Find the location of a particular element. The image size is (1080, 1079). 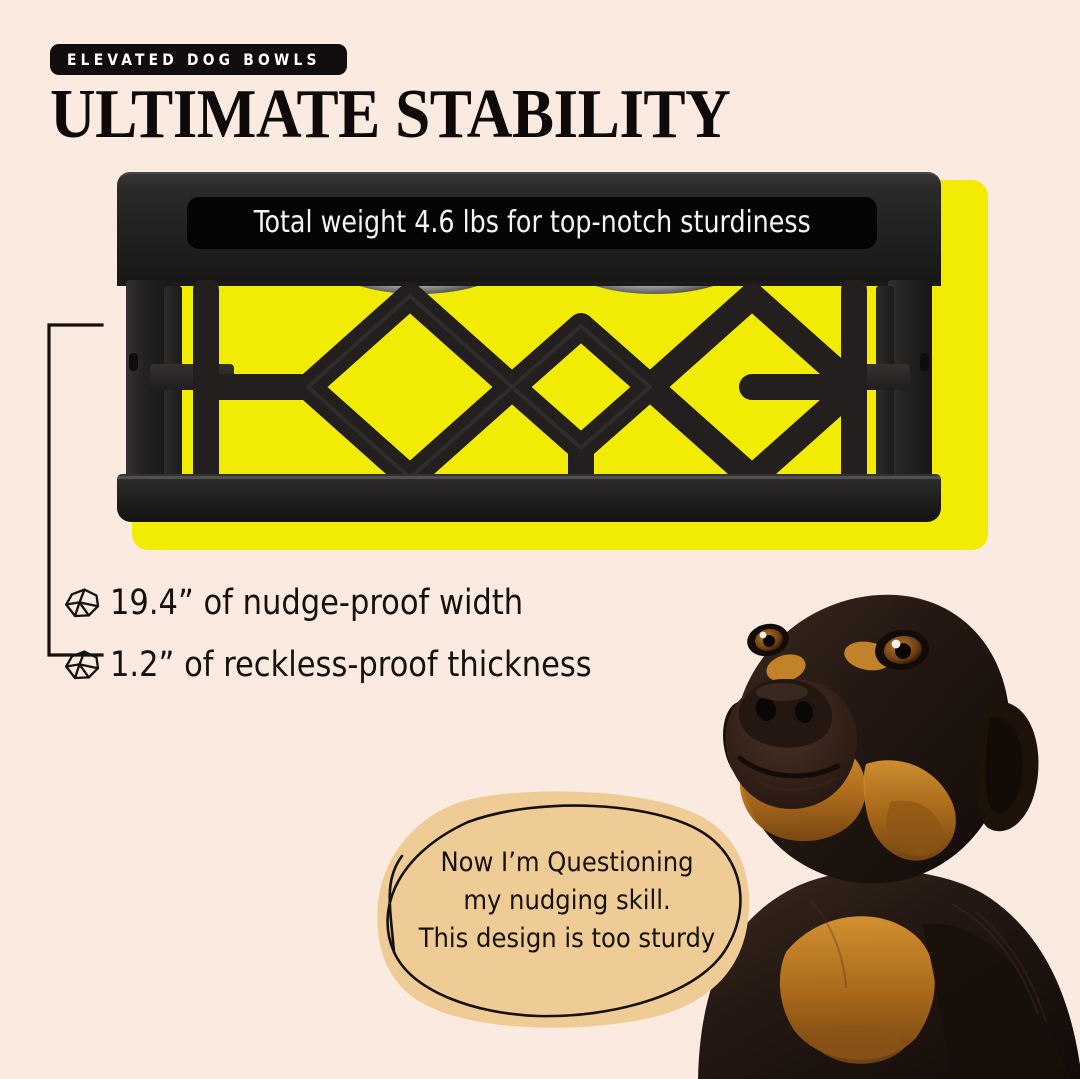

stand-base-bar is located at coordinates (529, 498).